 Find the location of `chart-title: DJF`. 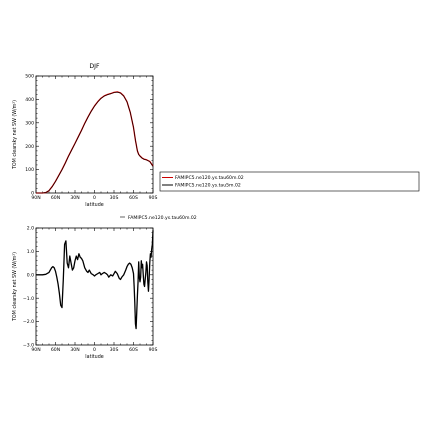

chart-title: DJF is located at coordinates (94, 66).